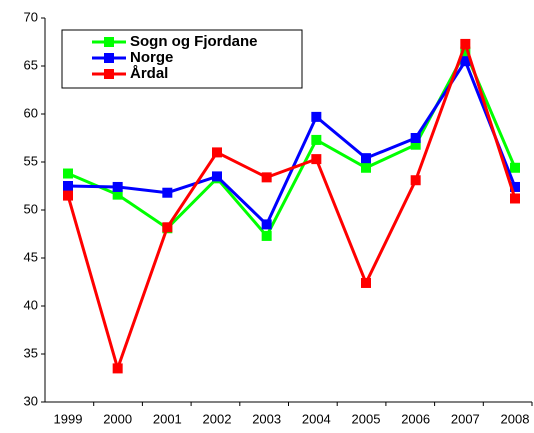 The image size is (534, 433). Describe the element at coordinates (31, 64) in the screenshot. I see `y-tick-label: 65` at that location.